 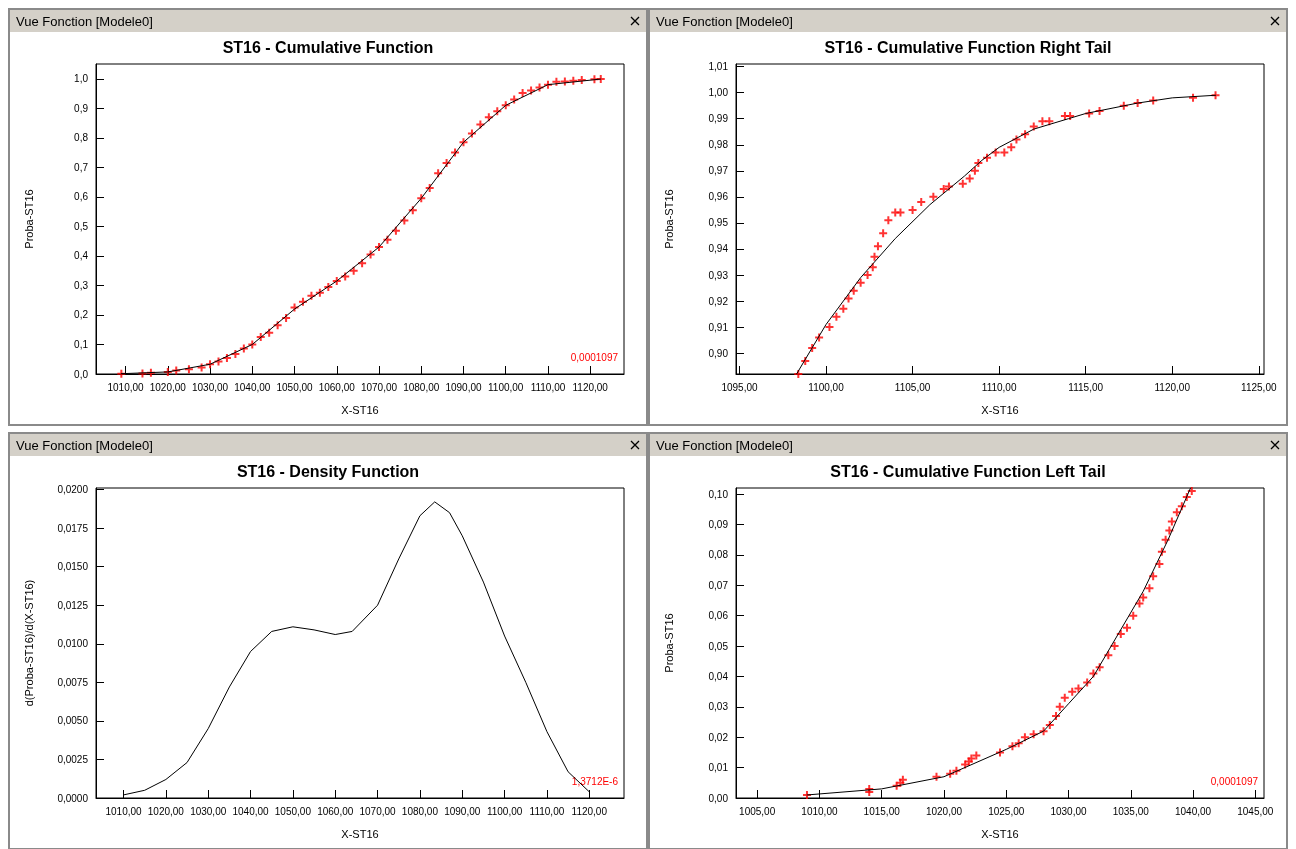 What do you see at coordinates (718, 494) in the screenshot?
I see `y-tick-label: 0,10` at bounding box center [718, 494].